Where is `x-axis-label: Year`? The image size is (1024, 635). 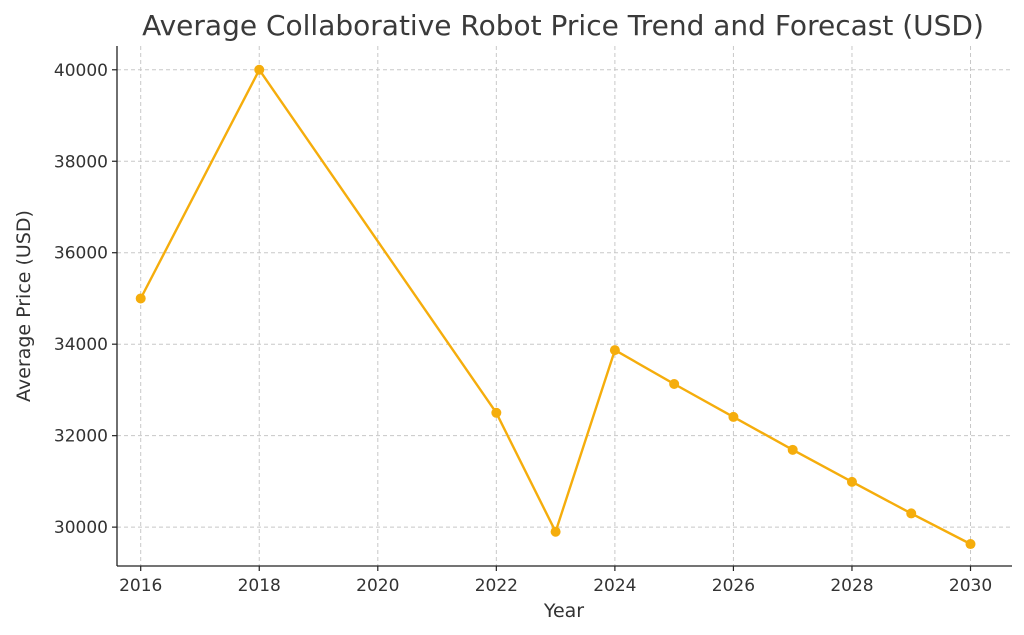
x-axis-label: Year is located at coordinates (563, 611).